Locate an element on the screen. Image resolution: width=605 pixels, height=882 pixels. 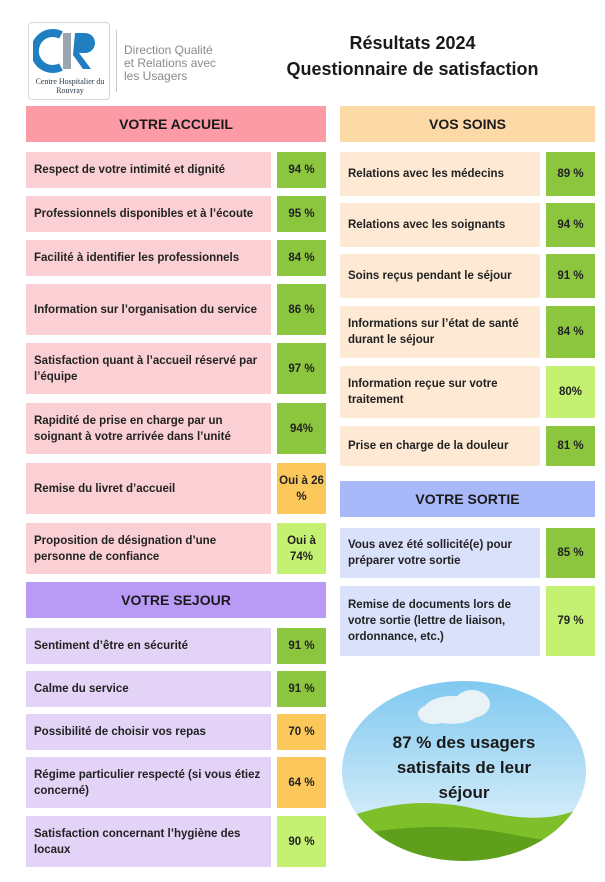
table-row: Possibilité de choisir vos repas 70 % is located at coordinates (176, 732).